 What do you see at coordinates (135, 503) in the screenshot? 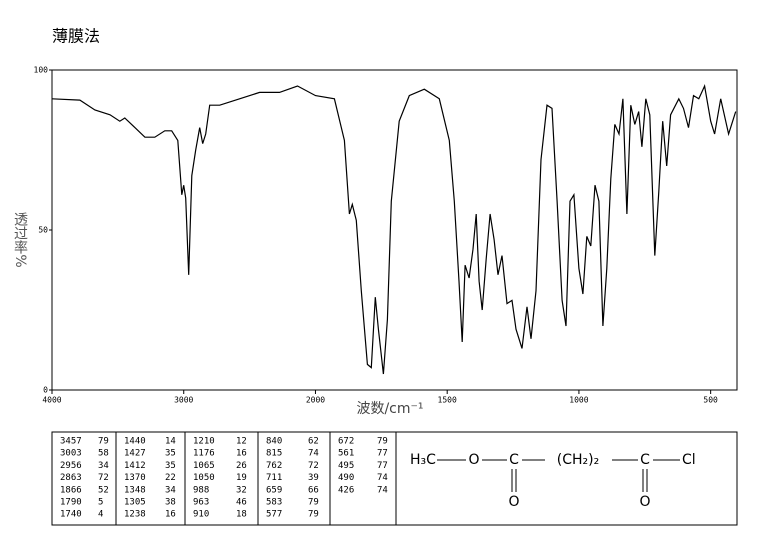
I see `peak-wavenumber: 1305` at bounding box center [135, 503].